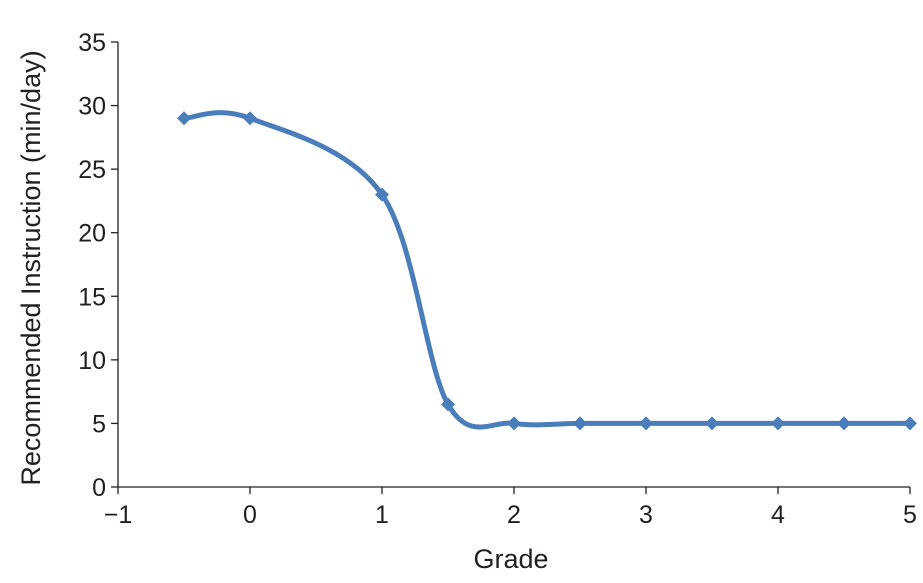 The image size is (923, 583). What do you see at coordinates (118, 515) in the screenshot?
I see `x-tick-label: −1` at bounding box center [118, 515].